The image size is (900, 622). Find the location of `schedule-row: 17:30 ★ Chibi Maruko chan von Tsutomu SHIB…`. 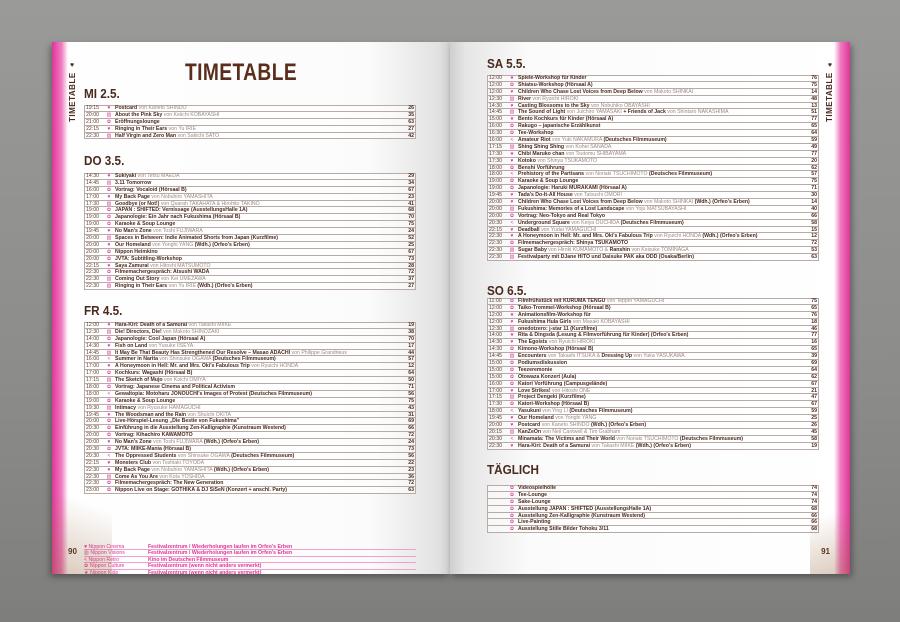

schedule-row: 17:30 ★ Chibi Maruko chan von Tsutomu SHIB… is located at coordinates (653, 154).